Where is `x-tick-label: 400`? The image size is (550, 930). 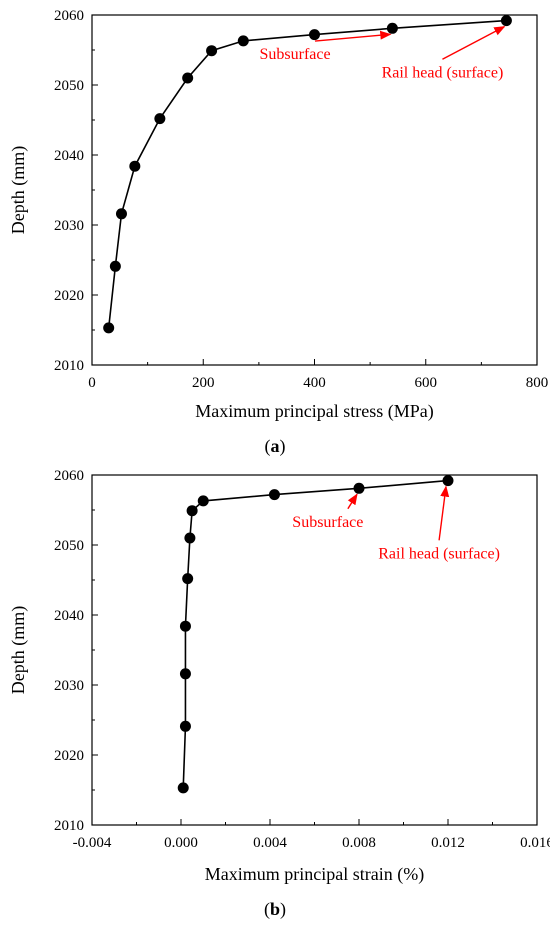 x-tick-label: 400 is located at coordinates (314, 383).